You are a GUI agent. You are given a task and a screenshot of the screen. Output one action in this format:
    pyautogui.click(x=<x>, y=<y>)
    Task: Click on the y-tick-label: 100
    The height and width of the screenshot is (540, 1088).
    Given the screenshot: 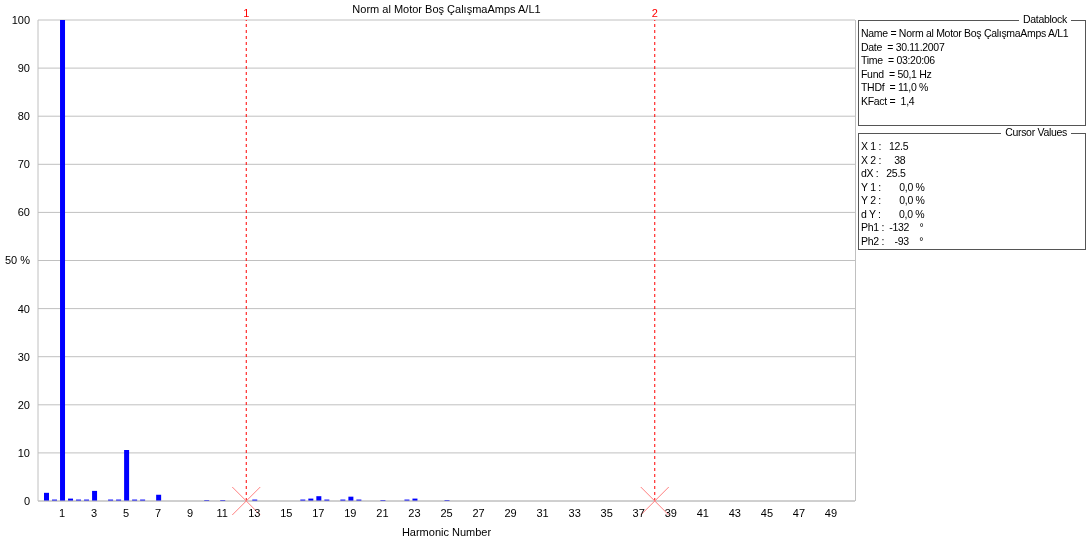 What is the action you would take?
    pyautogui.click(x=20, y=19)
    